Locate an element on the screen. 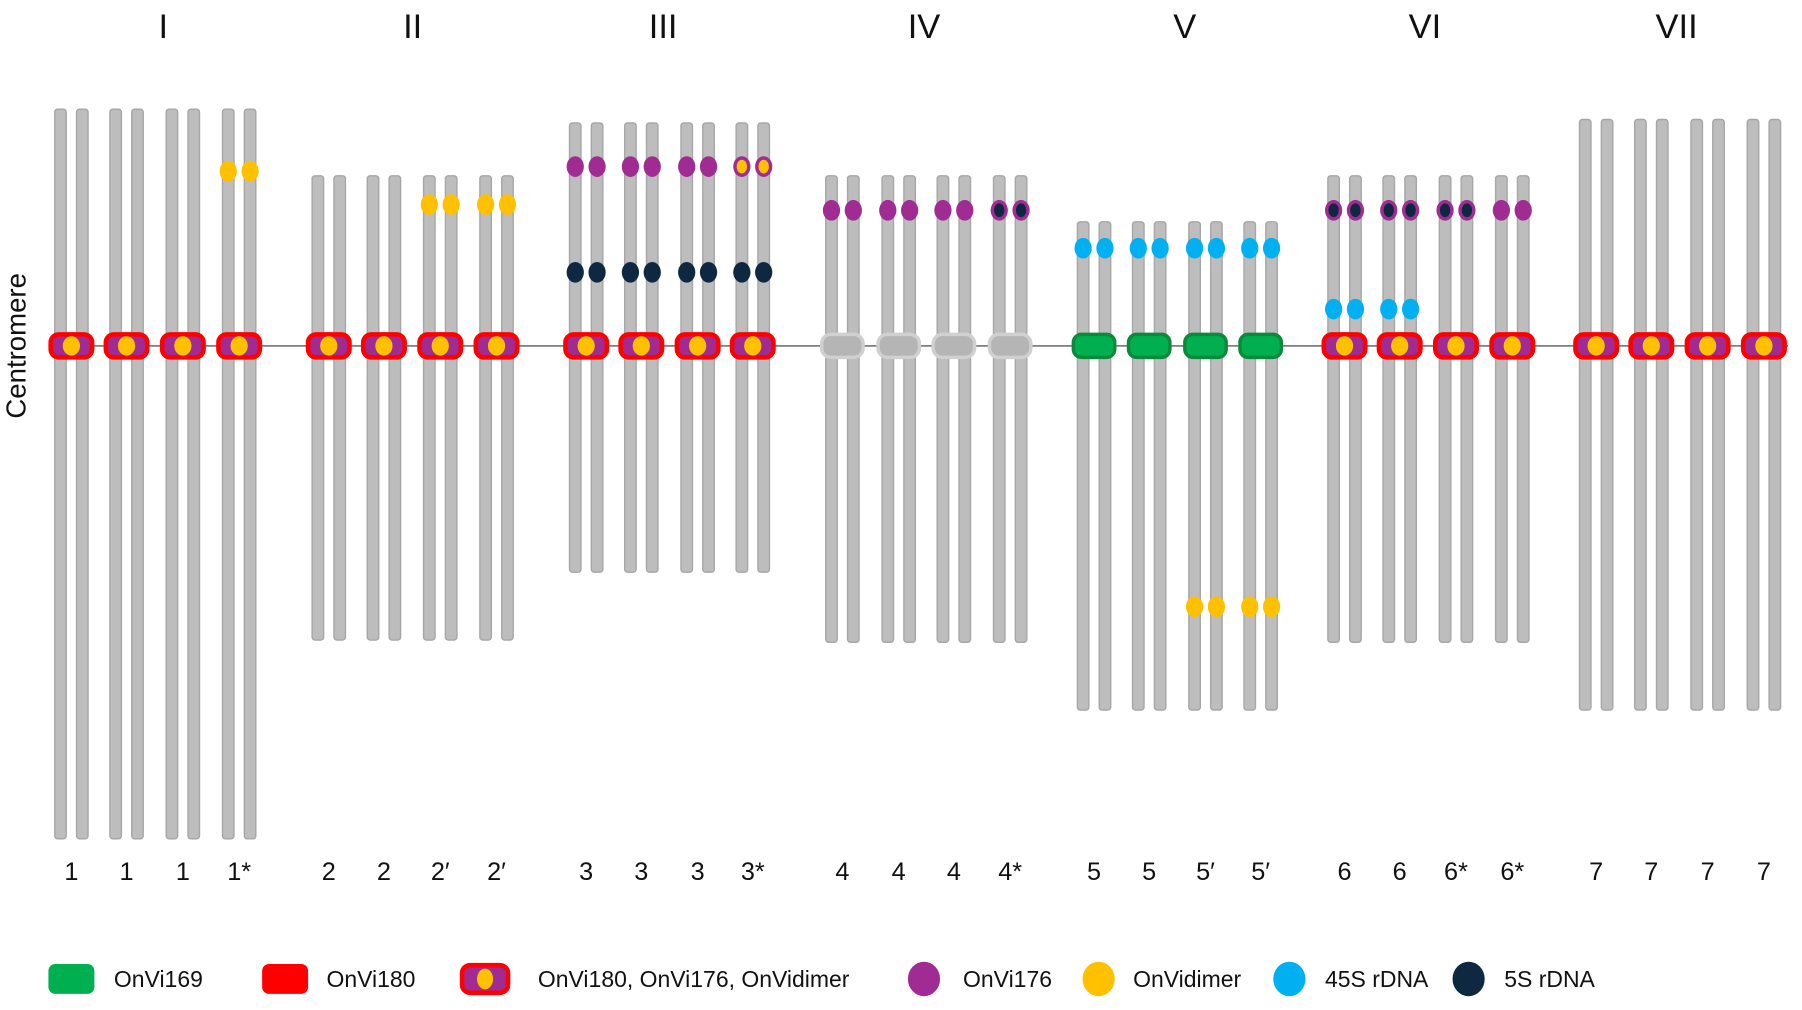 The image size is (1802, 1010). chromosome-pair: 5′ is located at coordinates (1205, 553).